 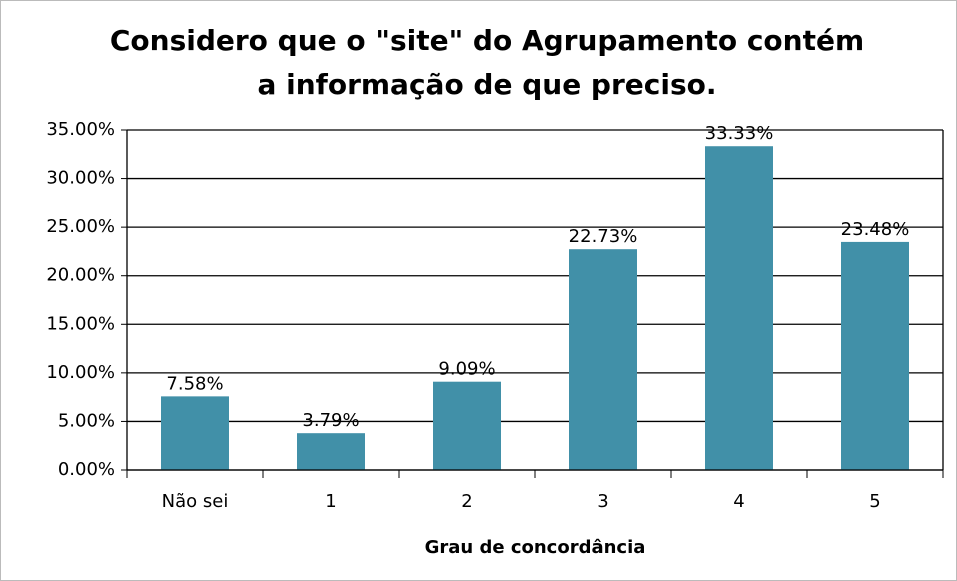 What do you see at coordinates (86, 420) in the screenshot?
I see `y-tick-label: 5.00%` at bounding box center [86, 420].